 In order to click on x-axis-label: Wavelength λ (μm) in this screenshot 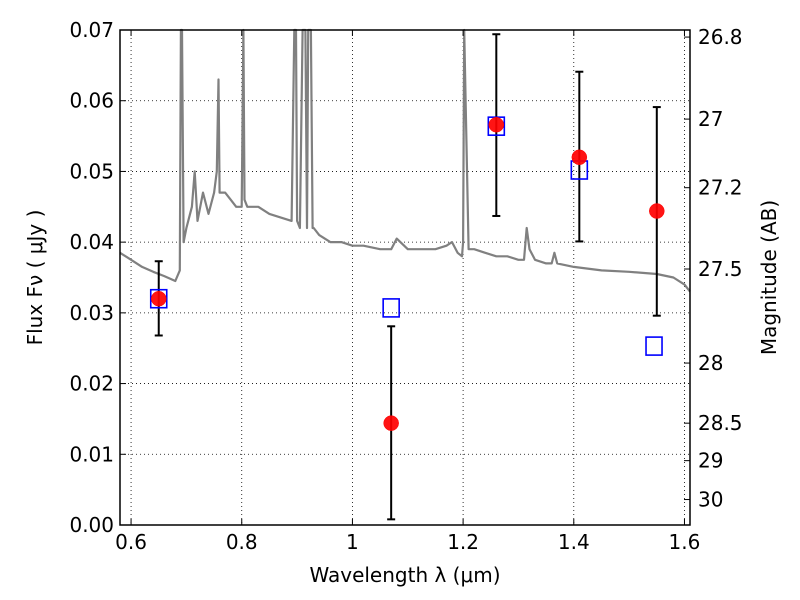, I will do `click(404, 575)`.